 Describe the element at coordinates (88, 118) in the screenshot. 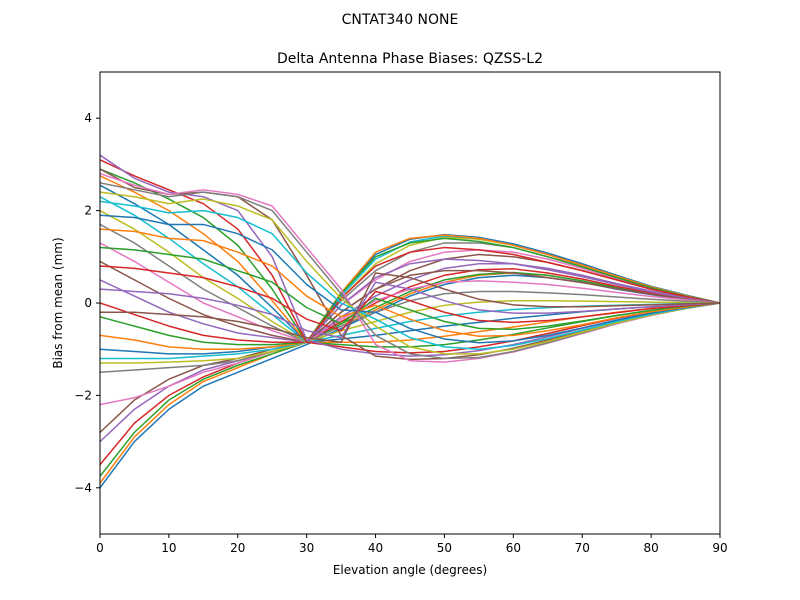

I see `y-tick-label: 4` at that location.